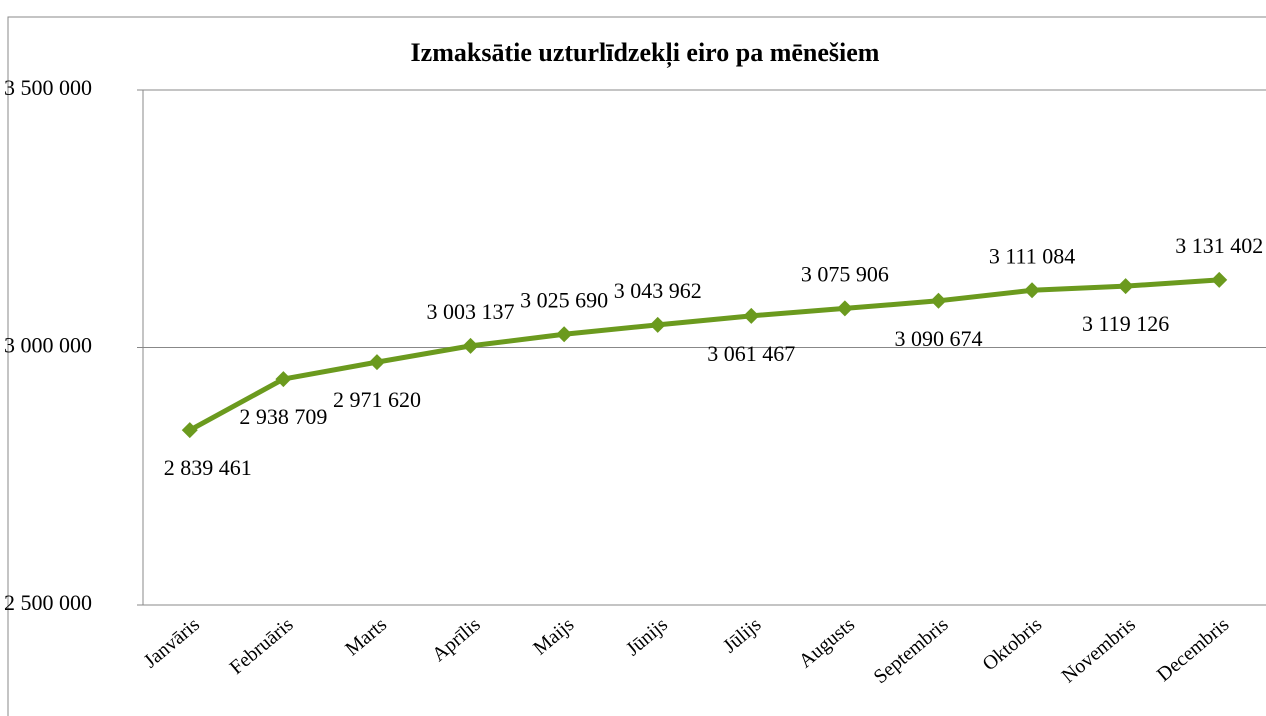  What do you see at coordinates (262, 646) in the screenshot?
I see `x-tick-label: Februāris` at bounding box center [262, 646].